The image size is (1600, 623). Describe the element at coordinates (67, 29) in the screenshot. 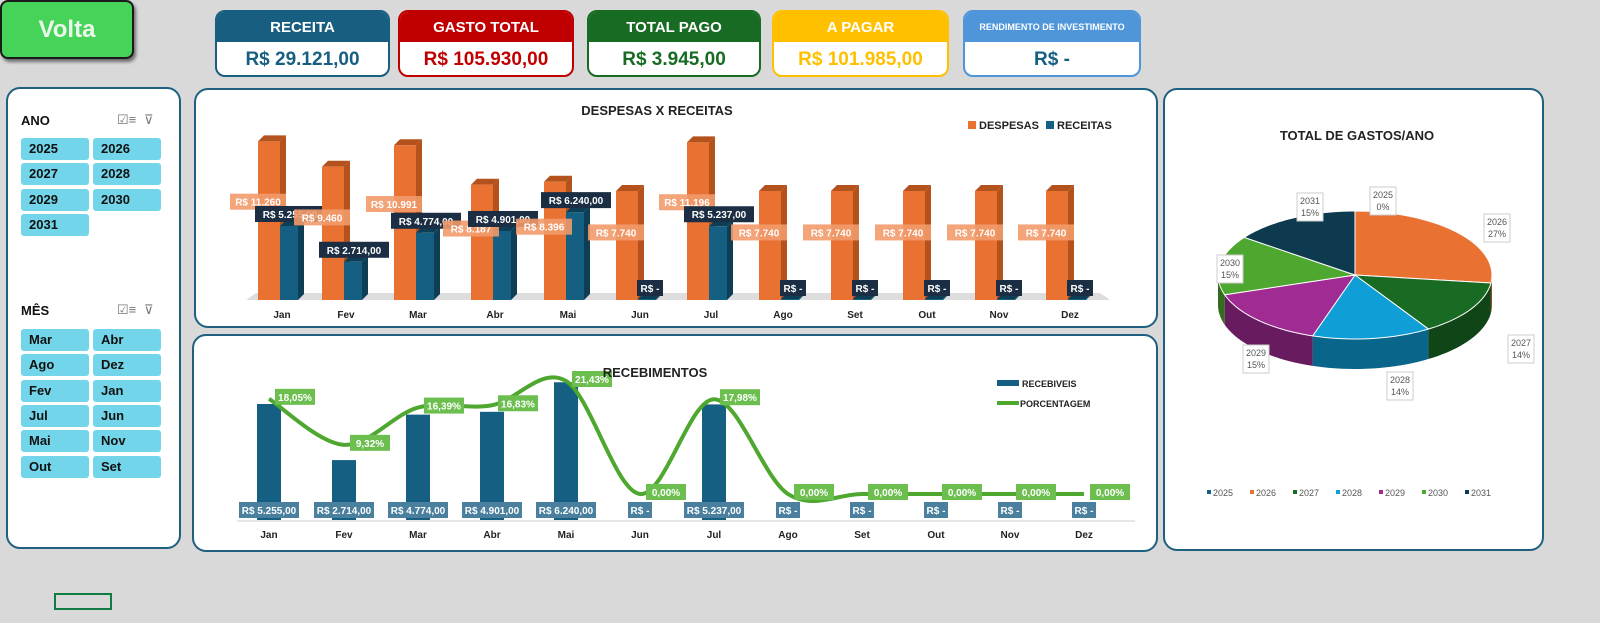

I see `volta-button: Volta` at that location.